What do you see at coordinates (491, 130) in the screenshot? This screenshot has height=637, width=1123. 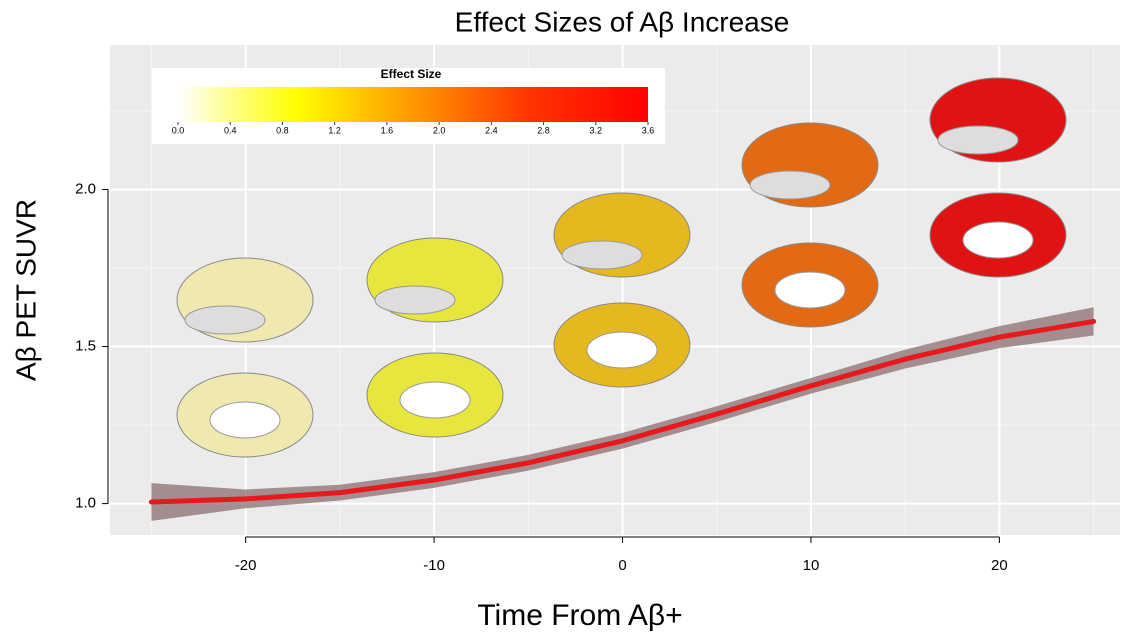 I see `colorbar-tick-label: 2.4` at bounding box center [491, 130].